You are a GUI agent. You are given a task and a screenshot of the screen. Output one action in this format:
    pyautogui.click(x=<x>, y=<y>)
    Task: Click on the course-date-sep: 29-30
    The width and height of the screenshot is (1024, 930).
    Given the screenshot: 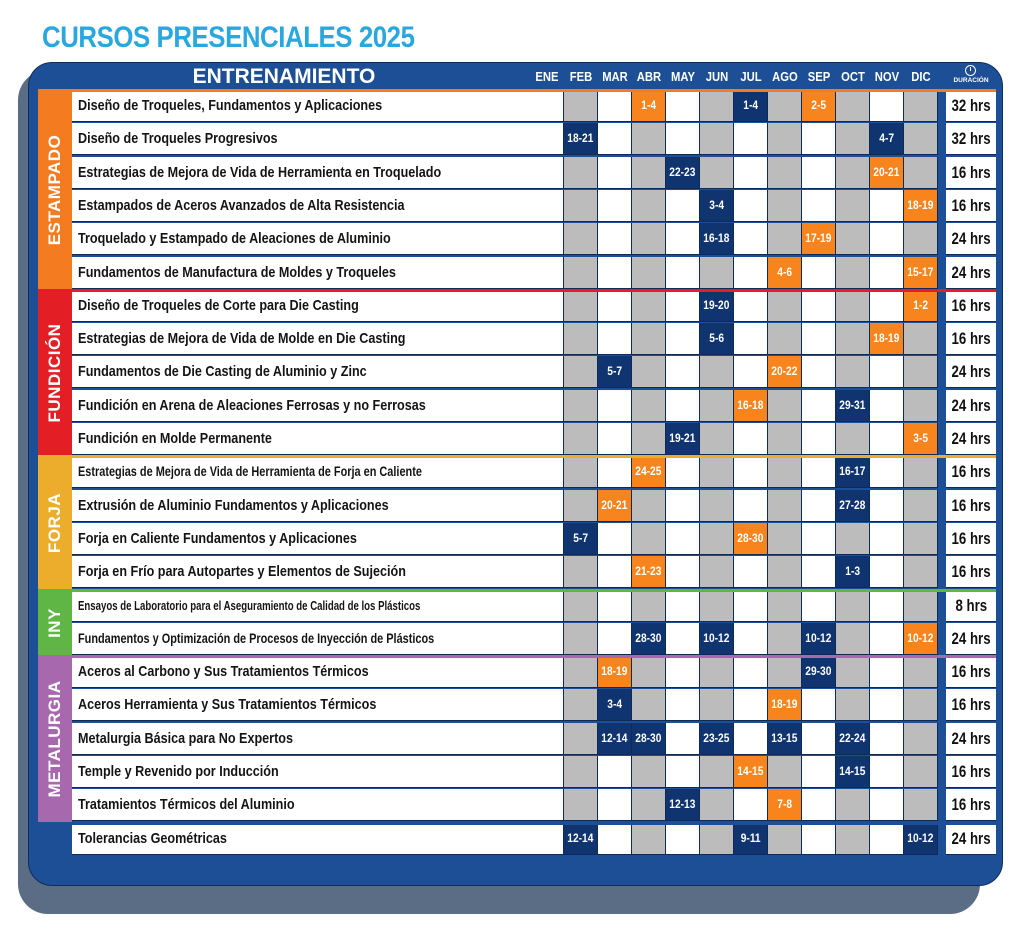 What is the action you would take?
    pyautogui.click(x=819, y=672)
    